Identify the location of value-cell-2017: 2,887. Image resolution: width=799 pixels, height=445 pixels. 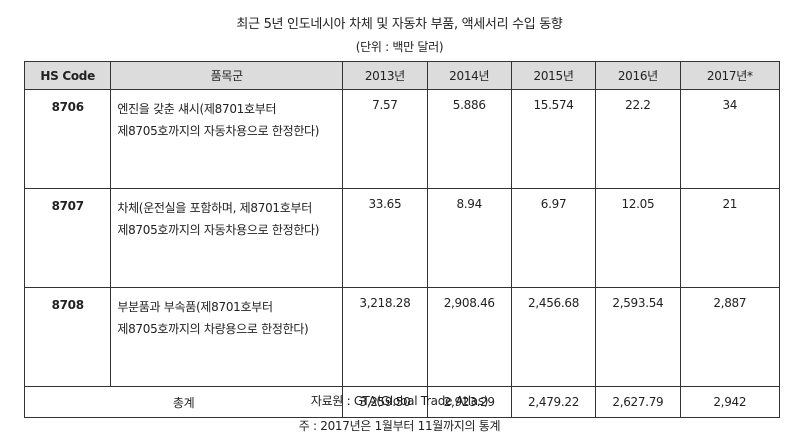
(730, 337).